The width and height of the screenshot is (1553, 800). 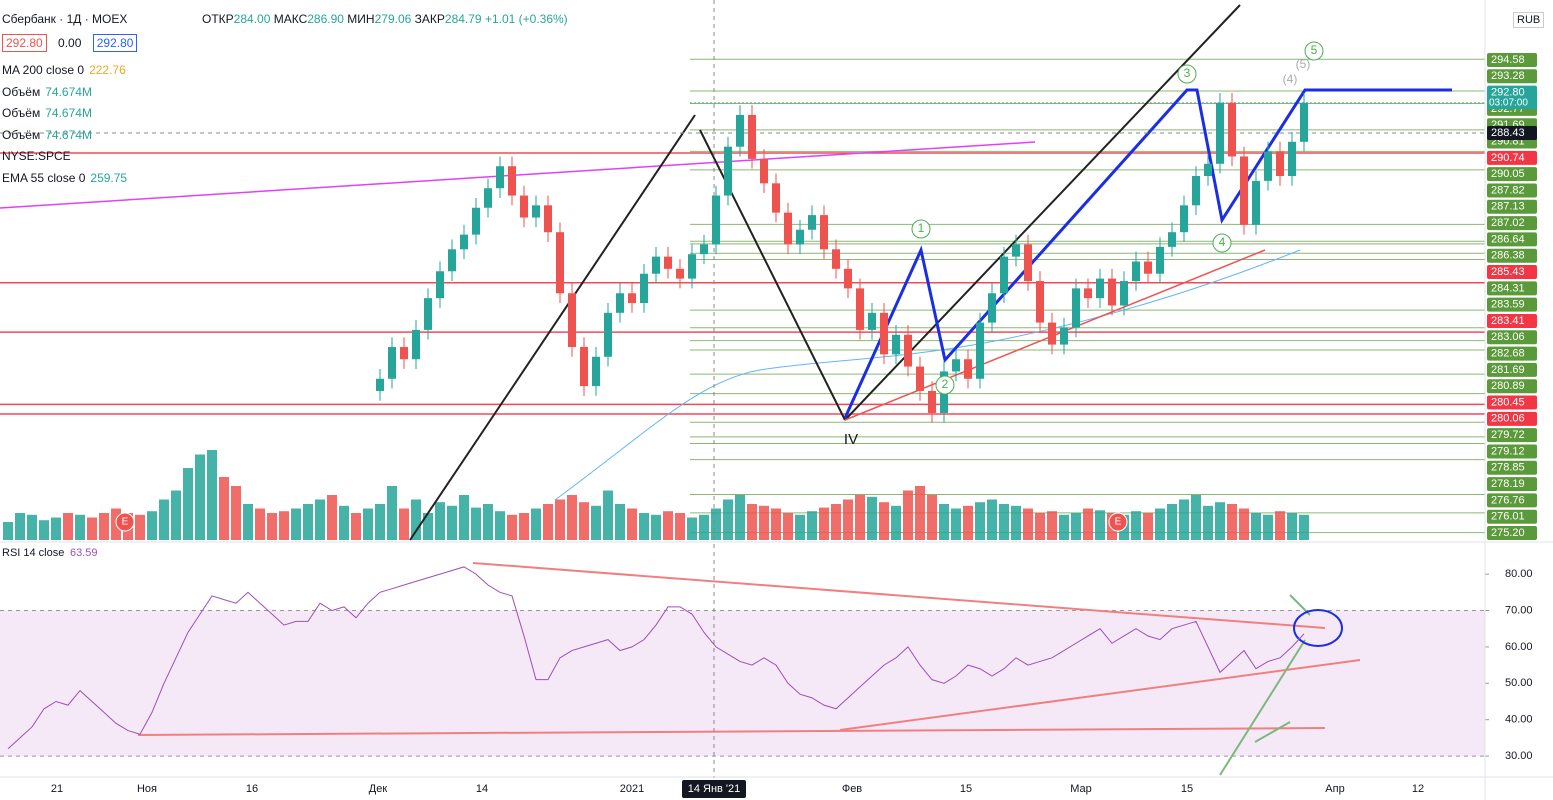 I want to click on level-label: 278.85, so click(x=1508, y=468).